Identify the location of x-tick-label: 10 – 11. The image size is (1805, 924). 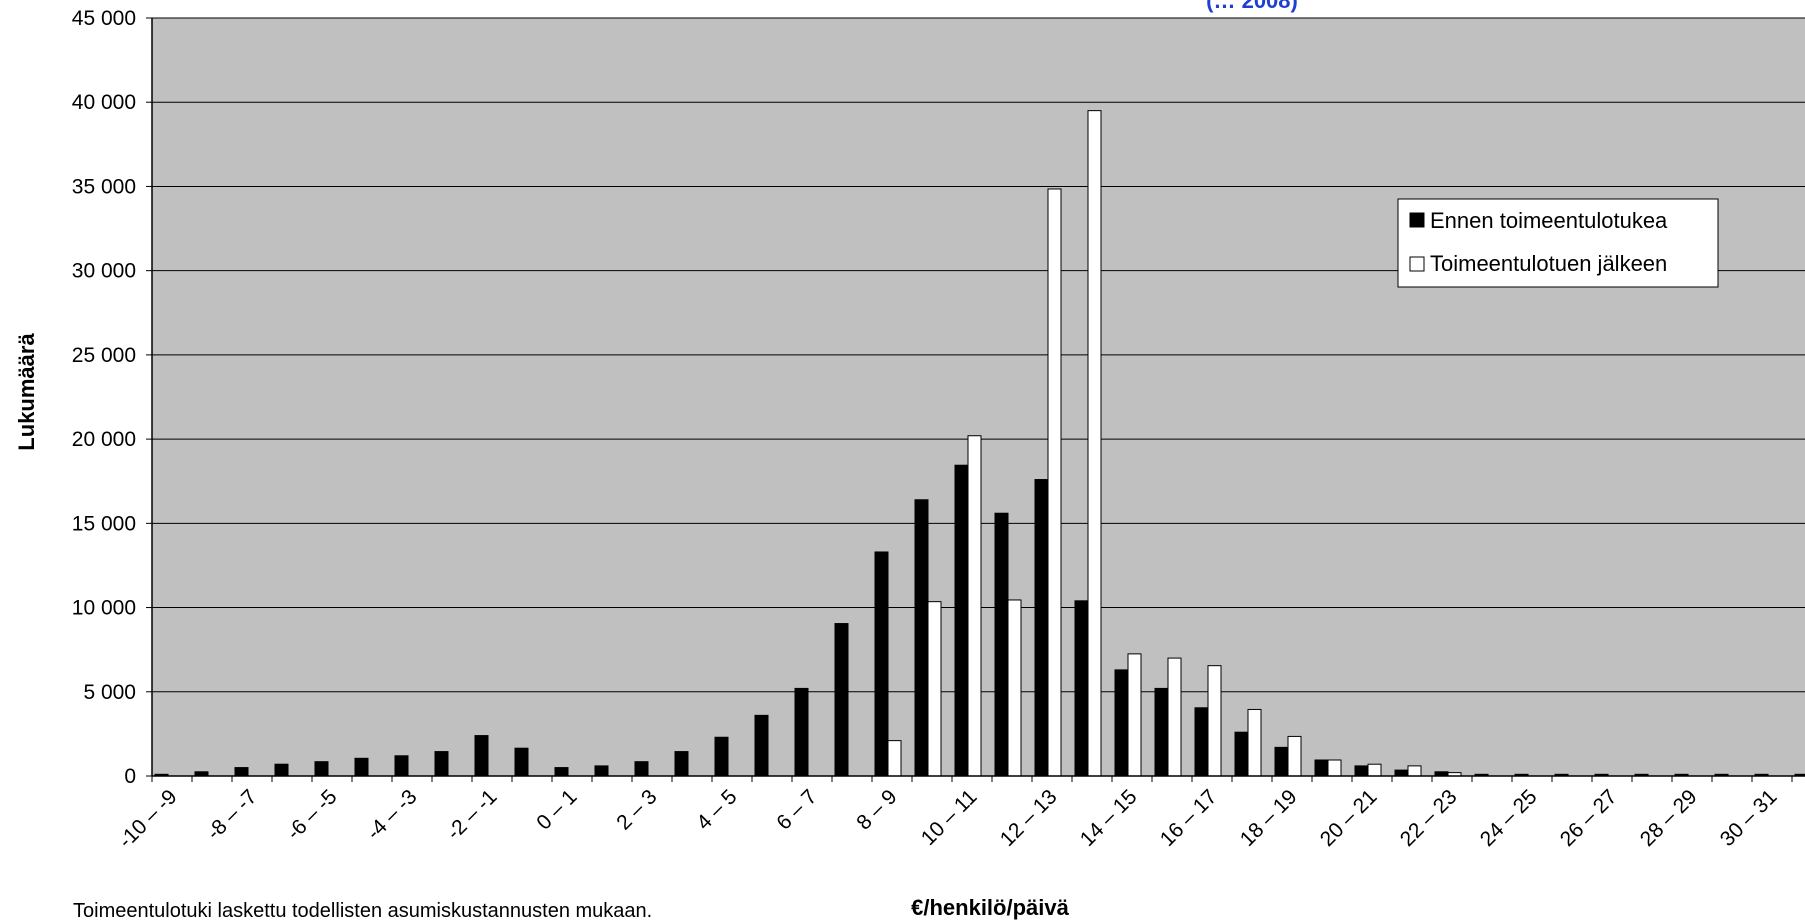
(949, 817).